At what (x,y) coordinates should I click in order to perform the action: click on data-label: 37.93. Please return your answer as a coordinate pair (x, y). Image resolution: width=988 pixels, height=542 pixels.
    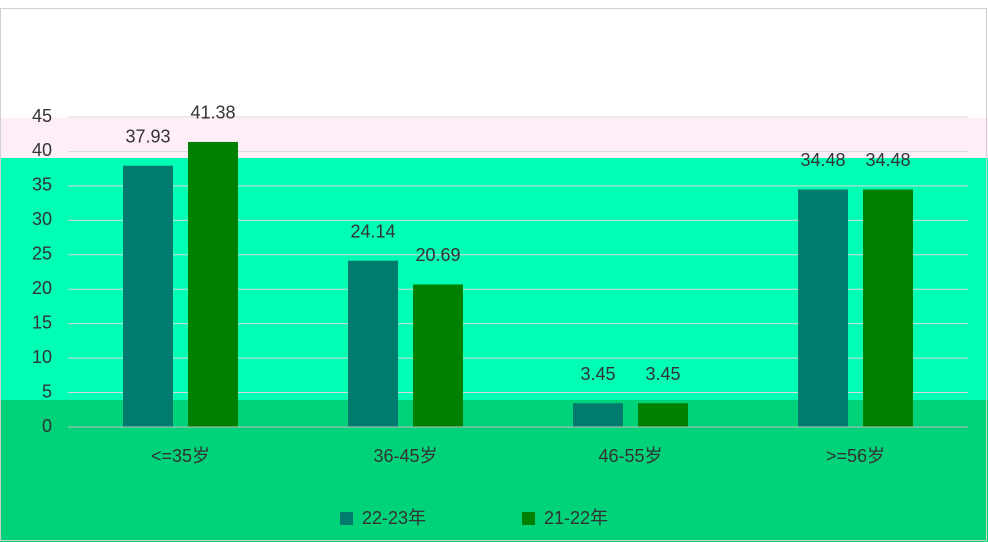
    Looking at the image, I should click on (147, 136).